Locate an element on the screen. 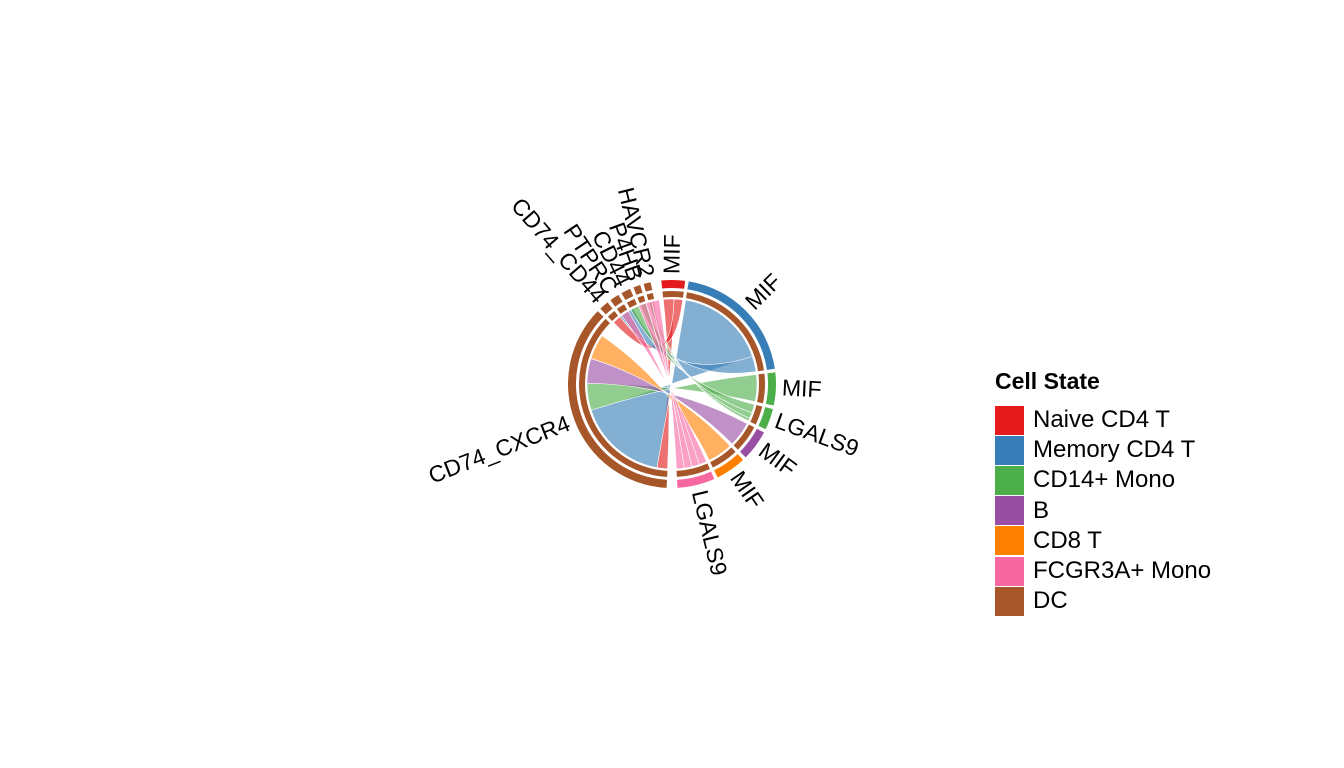 This screenshot has height=768, width=1344. legend-label: Memory CD4 T is located at coordinates (1114, 450).